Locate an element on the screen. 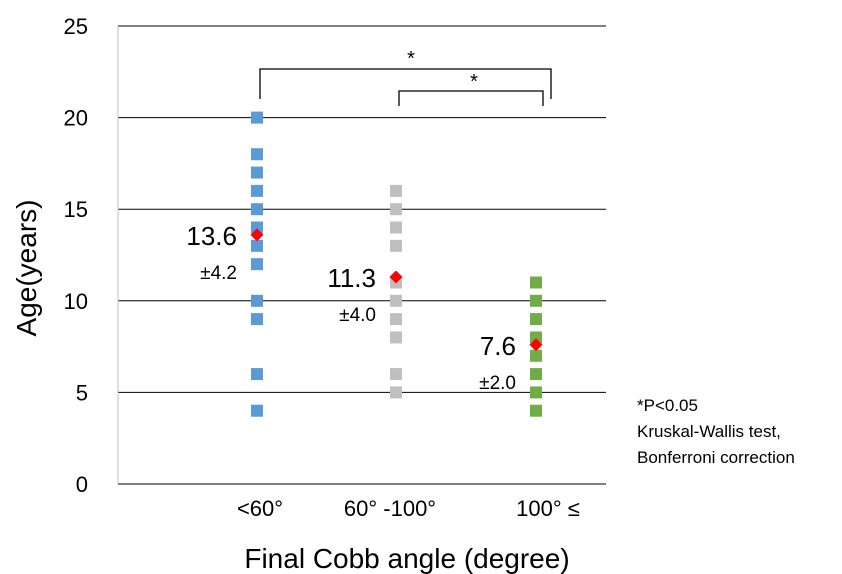  y-tick-label: 5 is located at coordinates (82, 392).